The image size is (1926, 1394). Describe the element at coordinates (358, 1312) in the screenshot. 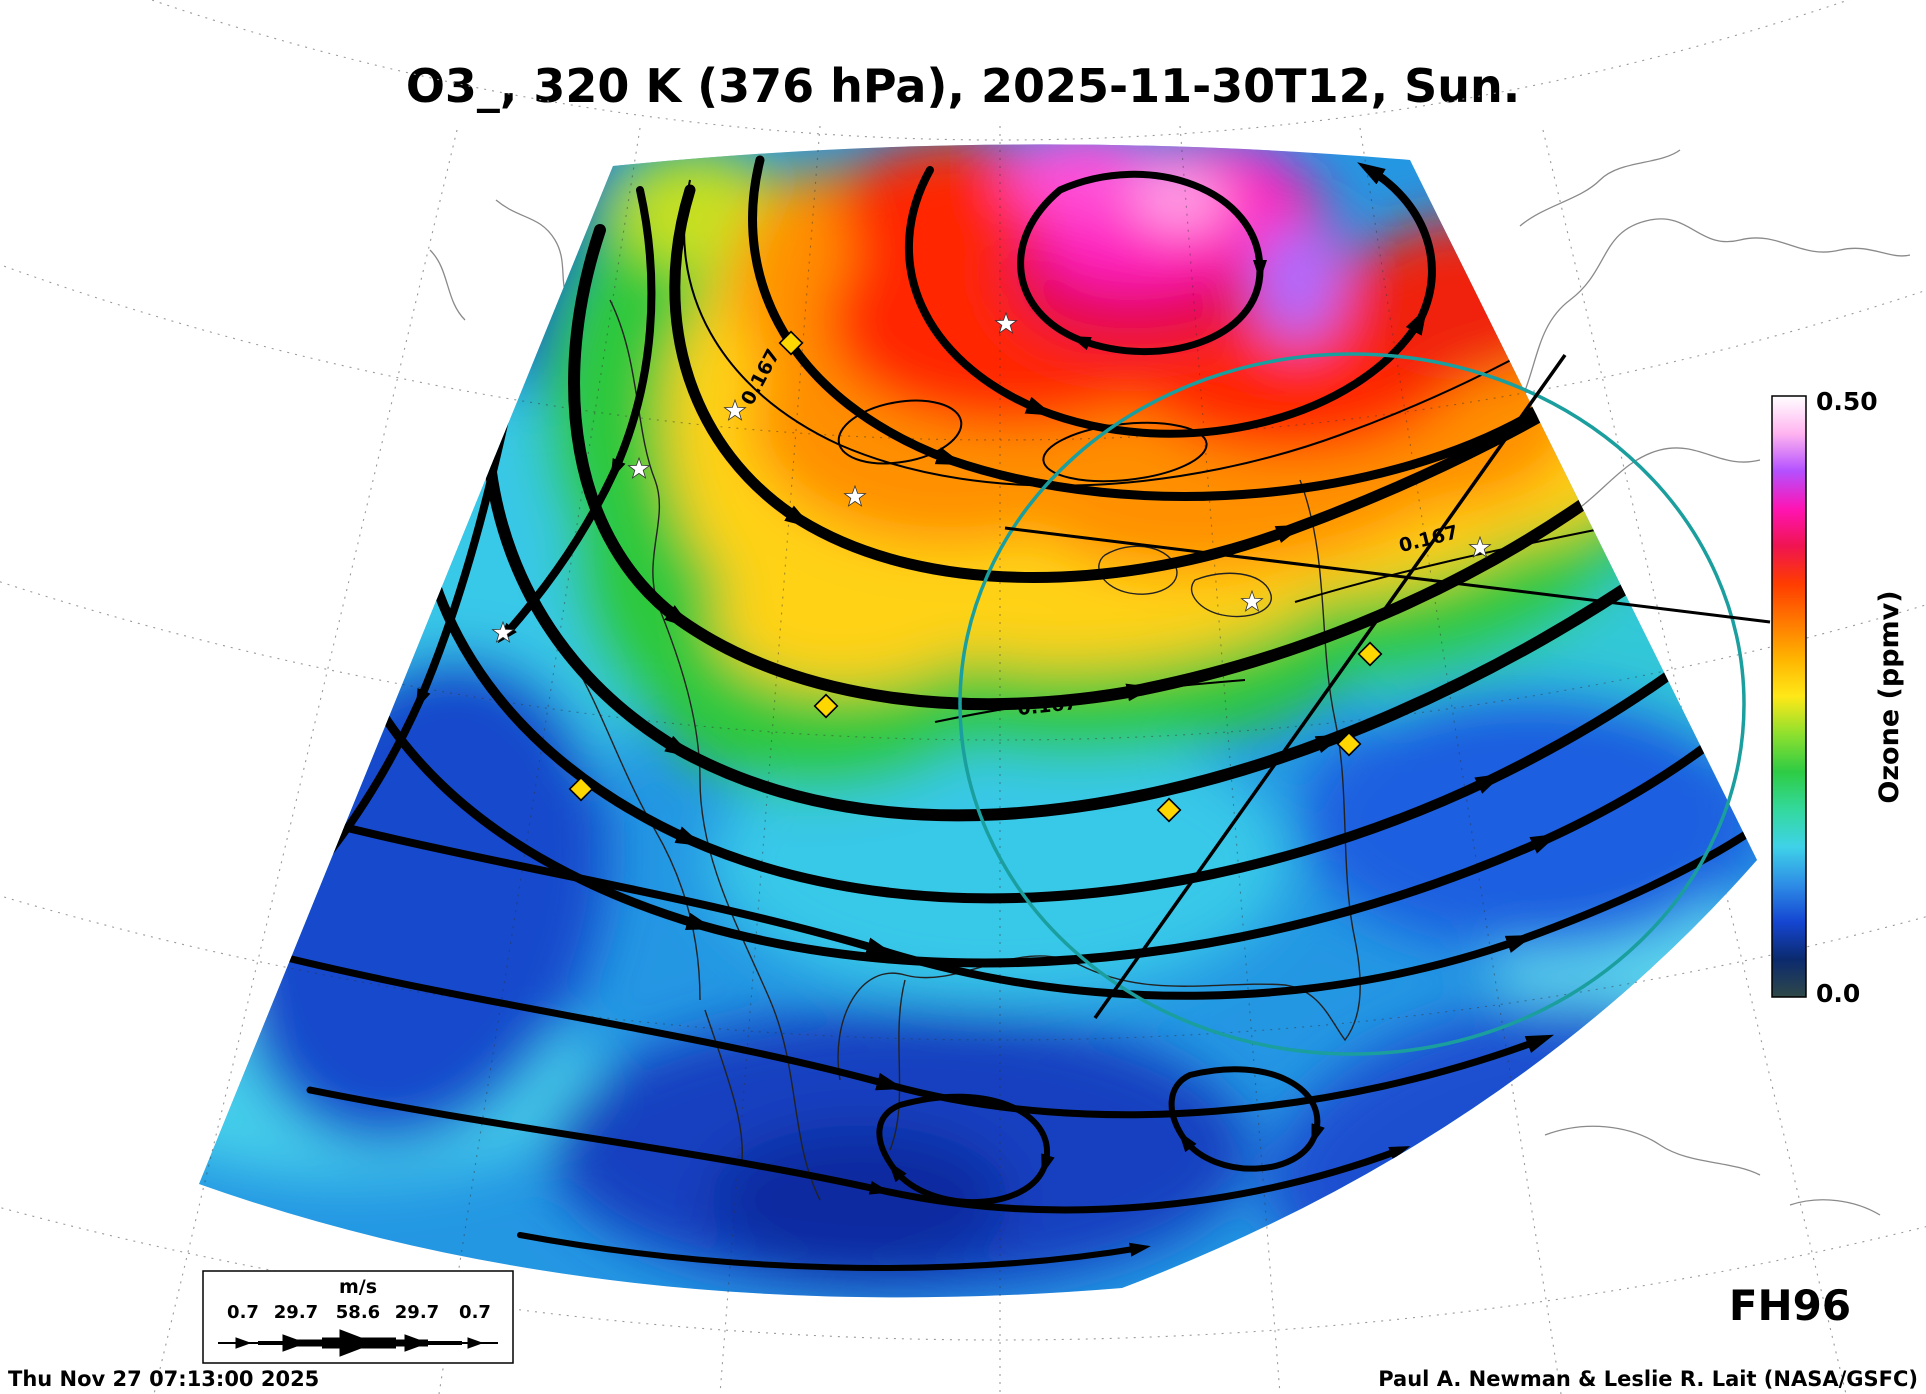

I see `wind-legend-speed: 58.6` at that location.